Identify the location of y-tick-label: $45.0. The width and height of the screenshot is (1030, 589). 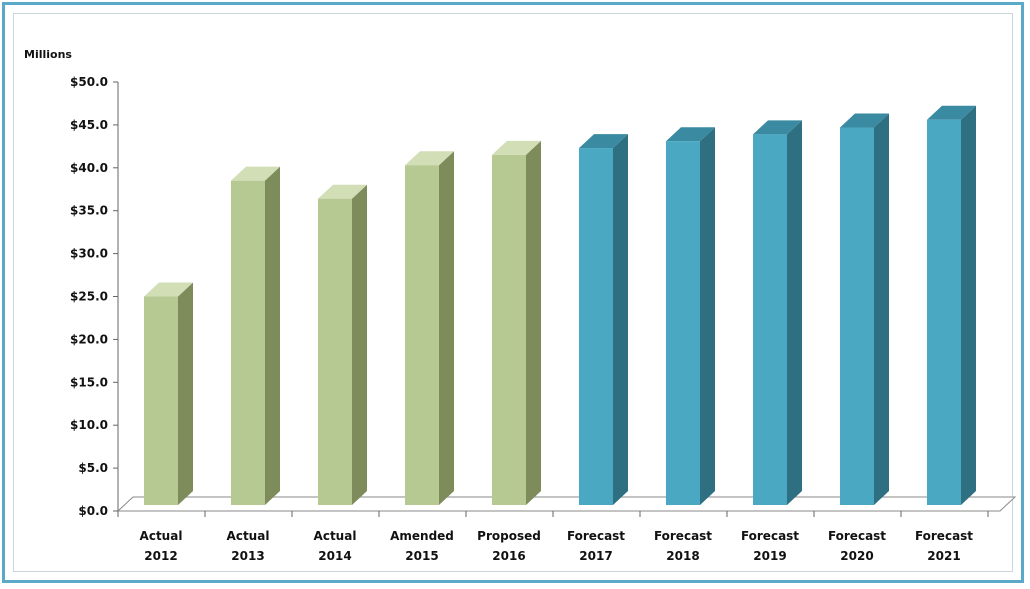
(89, 125).